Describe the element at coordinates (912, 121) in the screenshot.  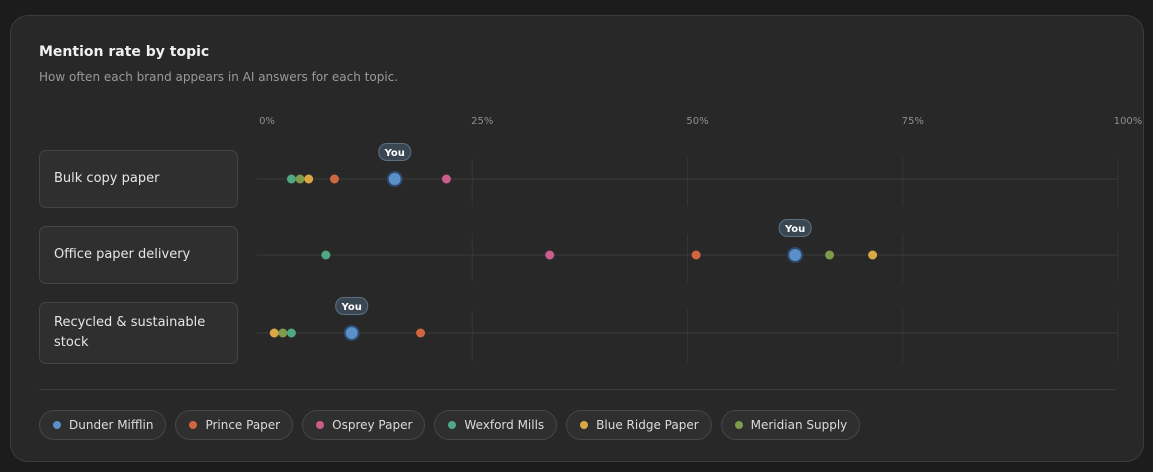
I see `x-tick-label: 75%` at that location.